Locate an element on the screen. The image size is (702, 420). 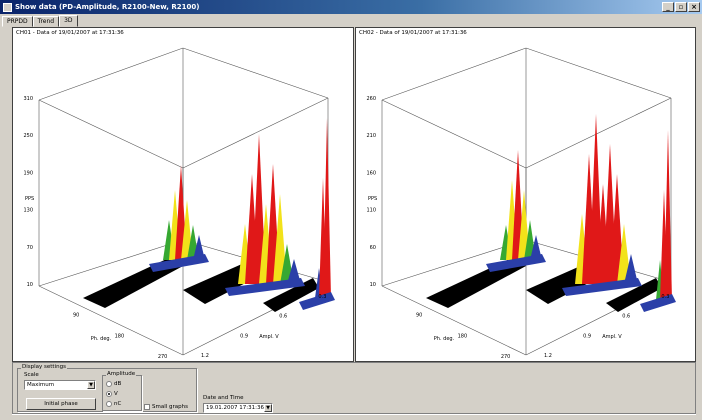
y-tick-label: 130 is located at coordinates (28, 211).